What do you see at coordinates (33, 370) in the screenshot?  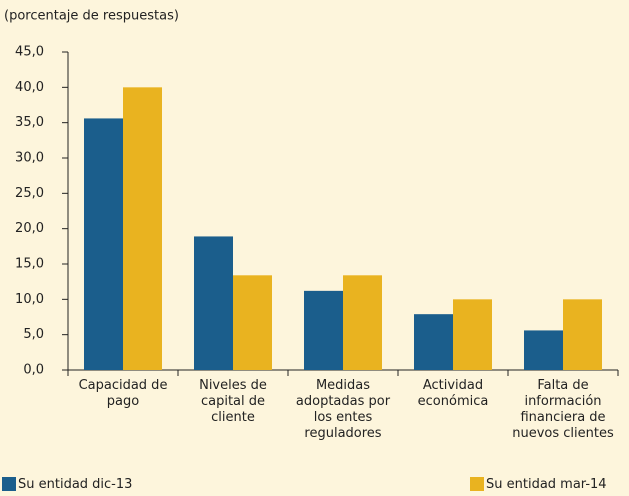 I see `y-tick-label: 0,0` at bounding box center [33, 370].